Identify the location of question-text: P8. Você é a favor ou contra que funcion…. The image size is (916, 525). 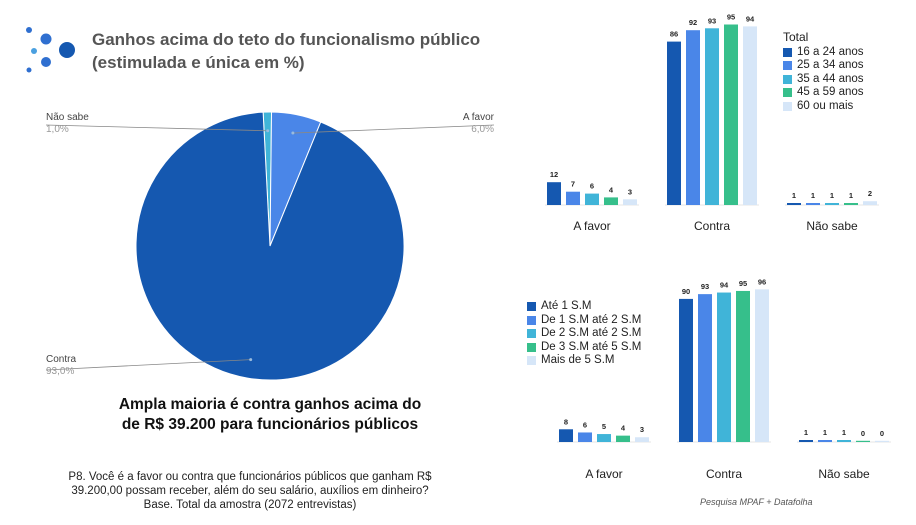
(250, 491).